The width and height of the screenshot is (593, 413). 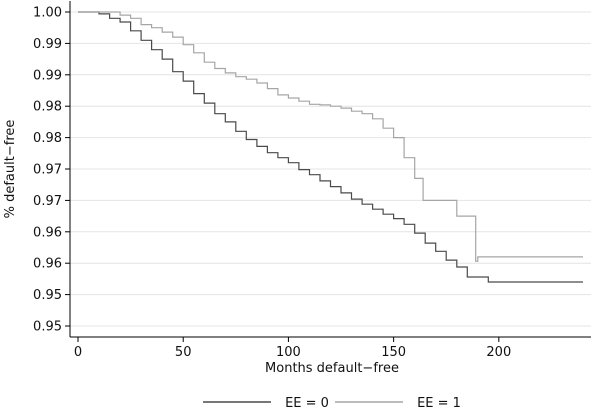 What do you see at coordinates (332, 403) in the screenshot?
I see `legend: EE = 0 EE = 1` at bounding box center [332, 403].